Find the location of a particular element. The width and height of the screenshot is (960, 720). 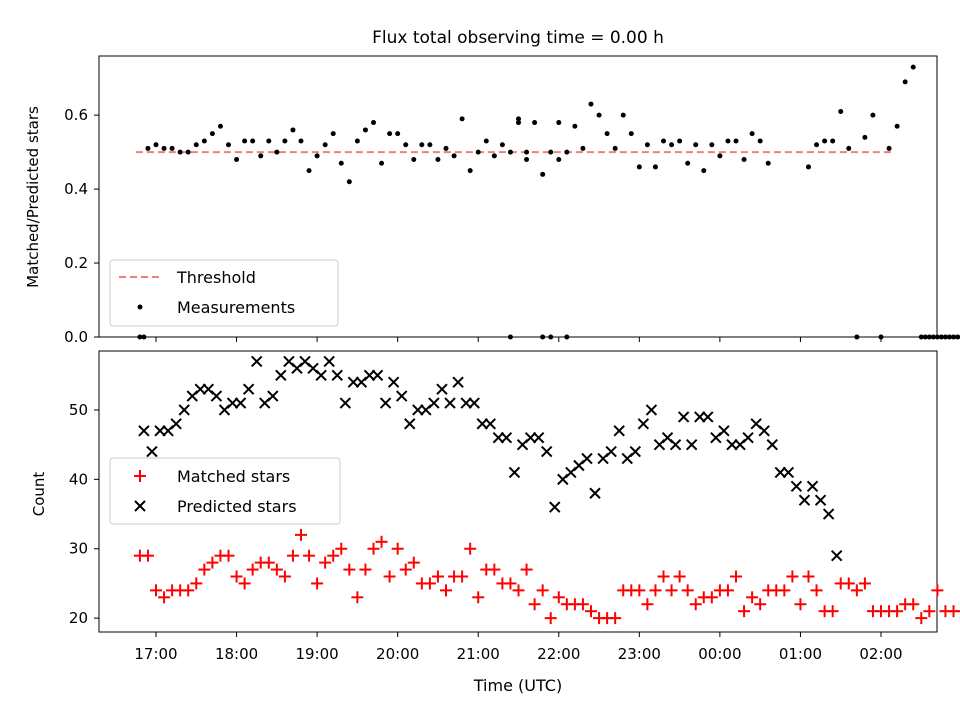

x-tick-label: 01:00 is located at coordinates (800, 654).